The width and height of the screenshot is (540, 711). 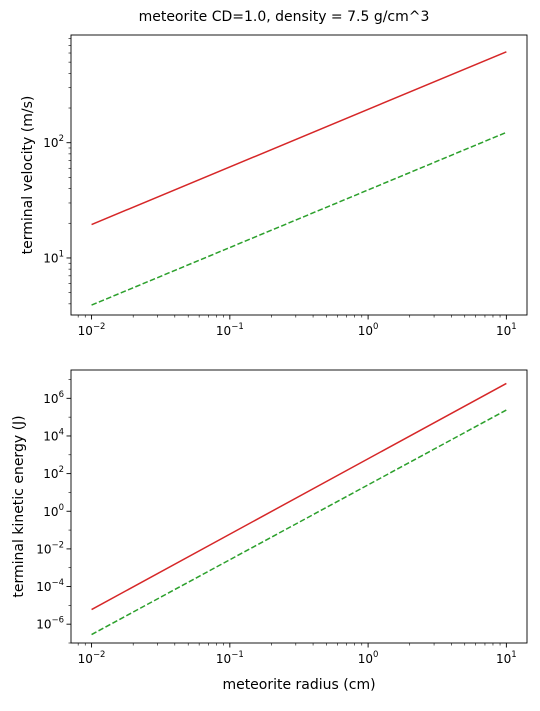 What do you see at coordinates (368, 330) in the screenshot?
I see `velocity-x-tick-label: 10⁰` at bounding box center [368, 330].